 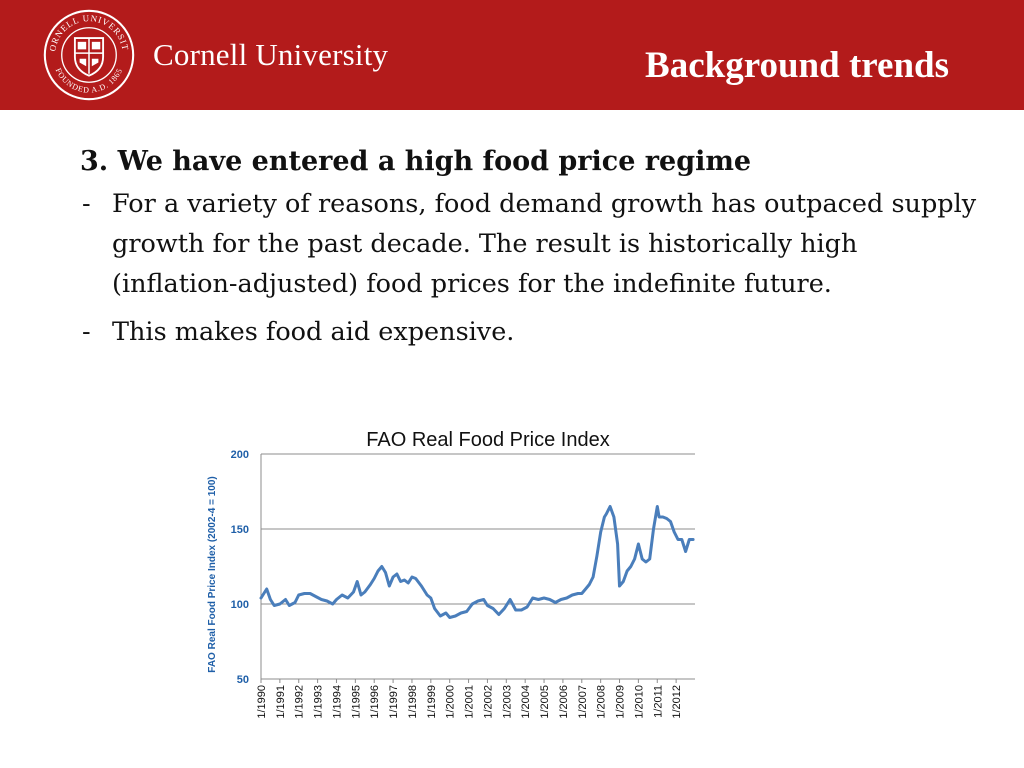 I want to click on x-tick-label: 1/1999, so click(x=432, y=702).